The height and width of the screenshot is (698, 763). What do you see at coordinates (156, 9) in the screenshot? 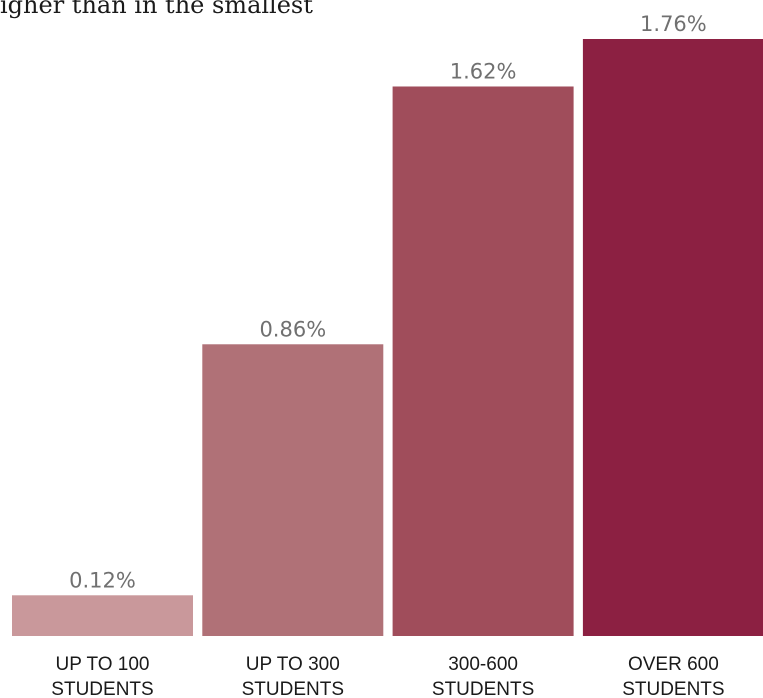
I see `chart-subtitle: igher than in the smallest` at bounding box center [156, 9].